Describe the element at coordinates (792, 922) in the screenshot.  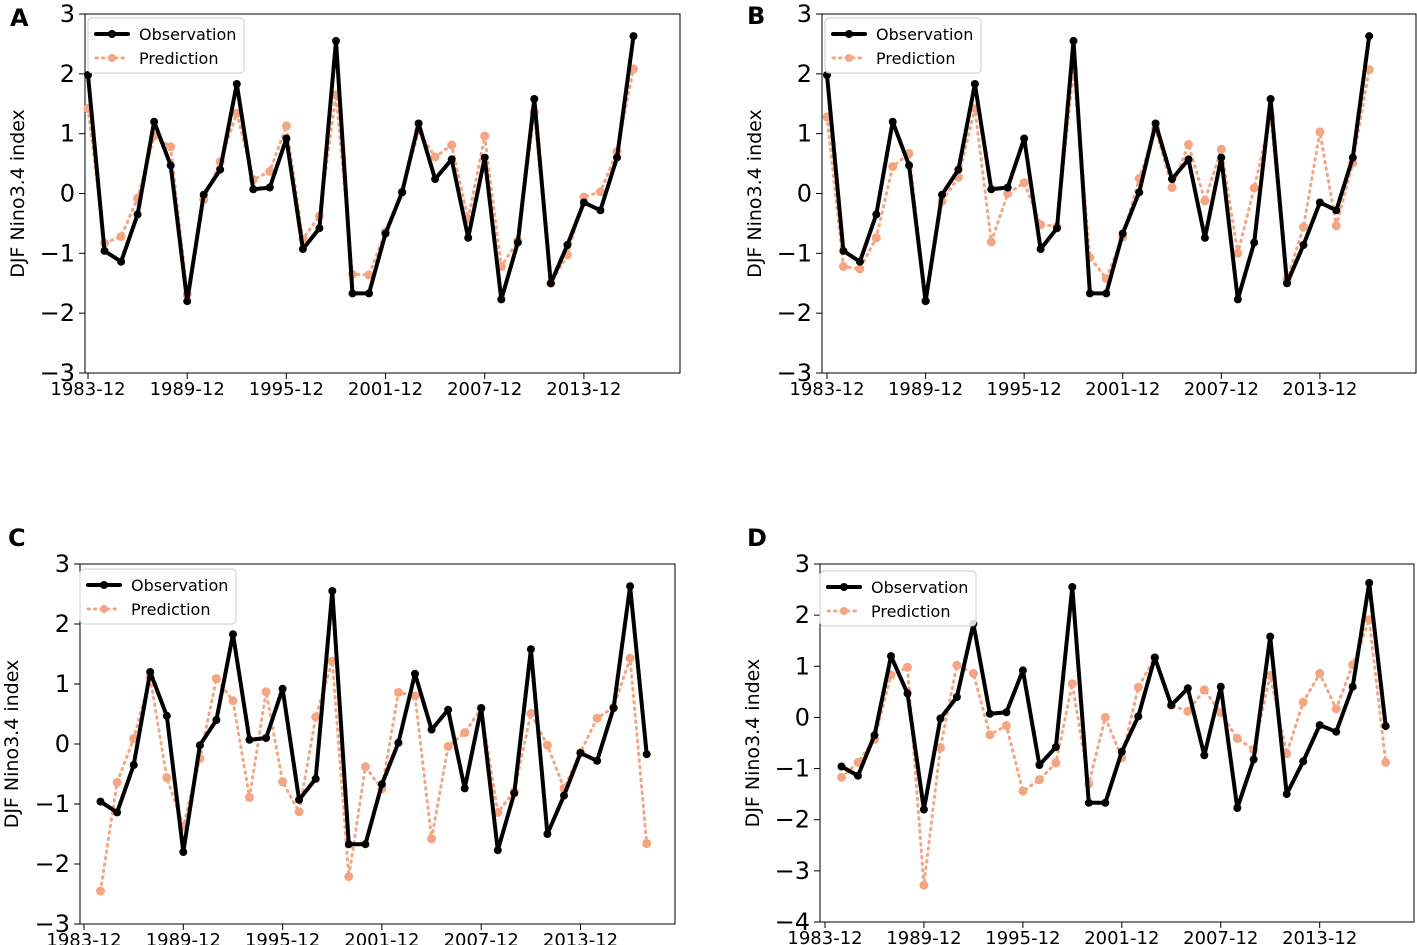
I see `y-tick-label: −4` at that location.